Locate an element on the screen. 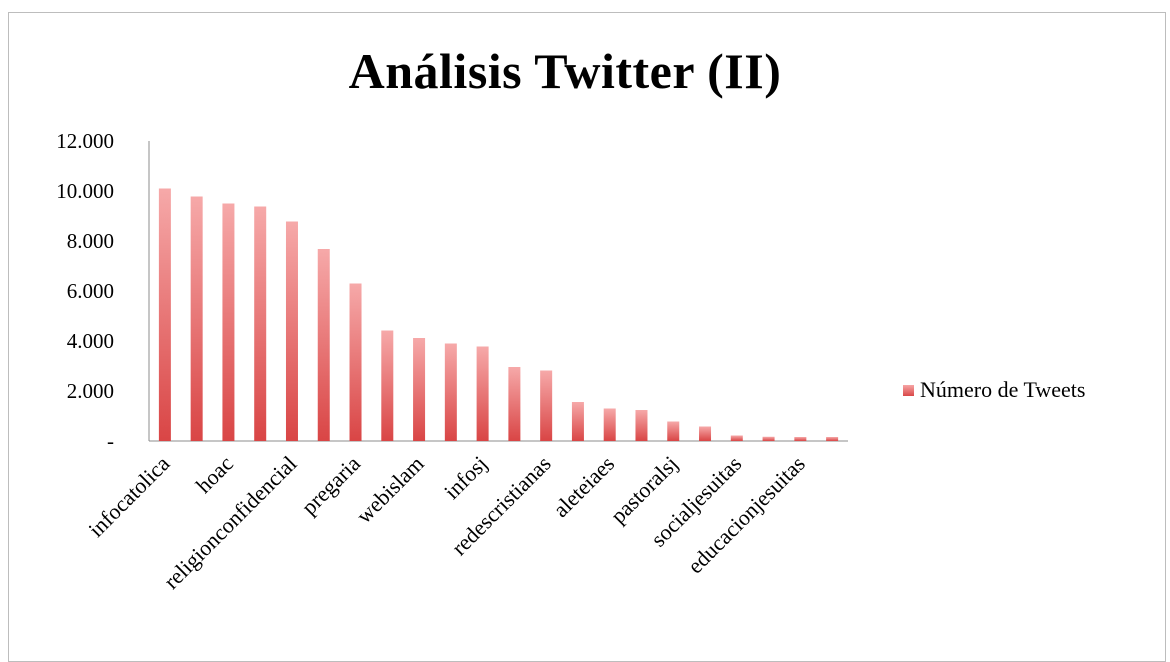 This screenshot has width=1170, height=662. y-tick-label: - is located at coordinates (110, 441).